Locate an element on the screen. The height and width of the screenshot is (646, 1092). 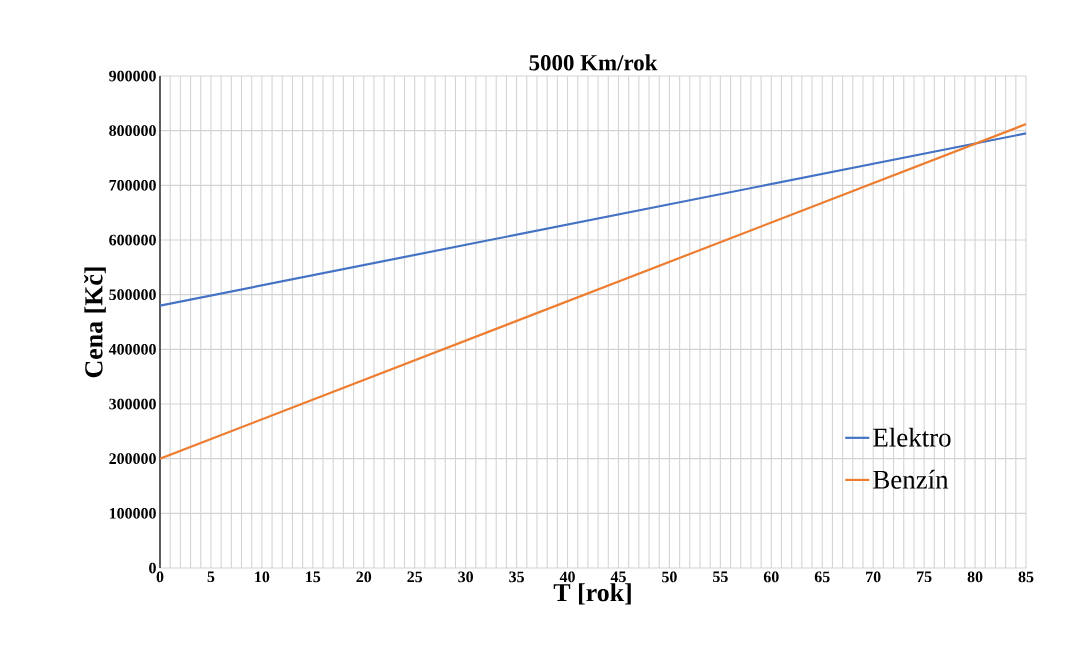
x-tick-label: 25 is located at coordinates (415, 577).